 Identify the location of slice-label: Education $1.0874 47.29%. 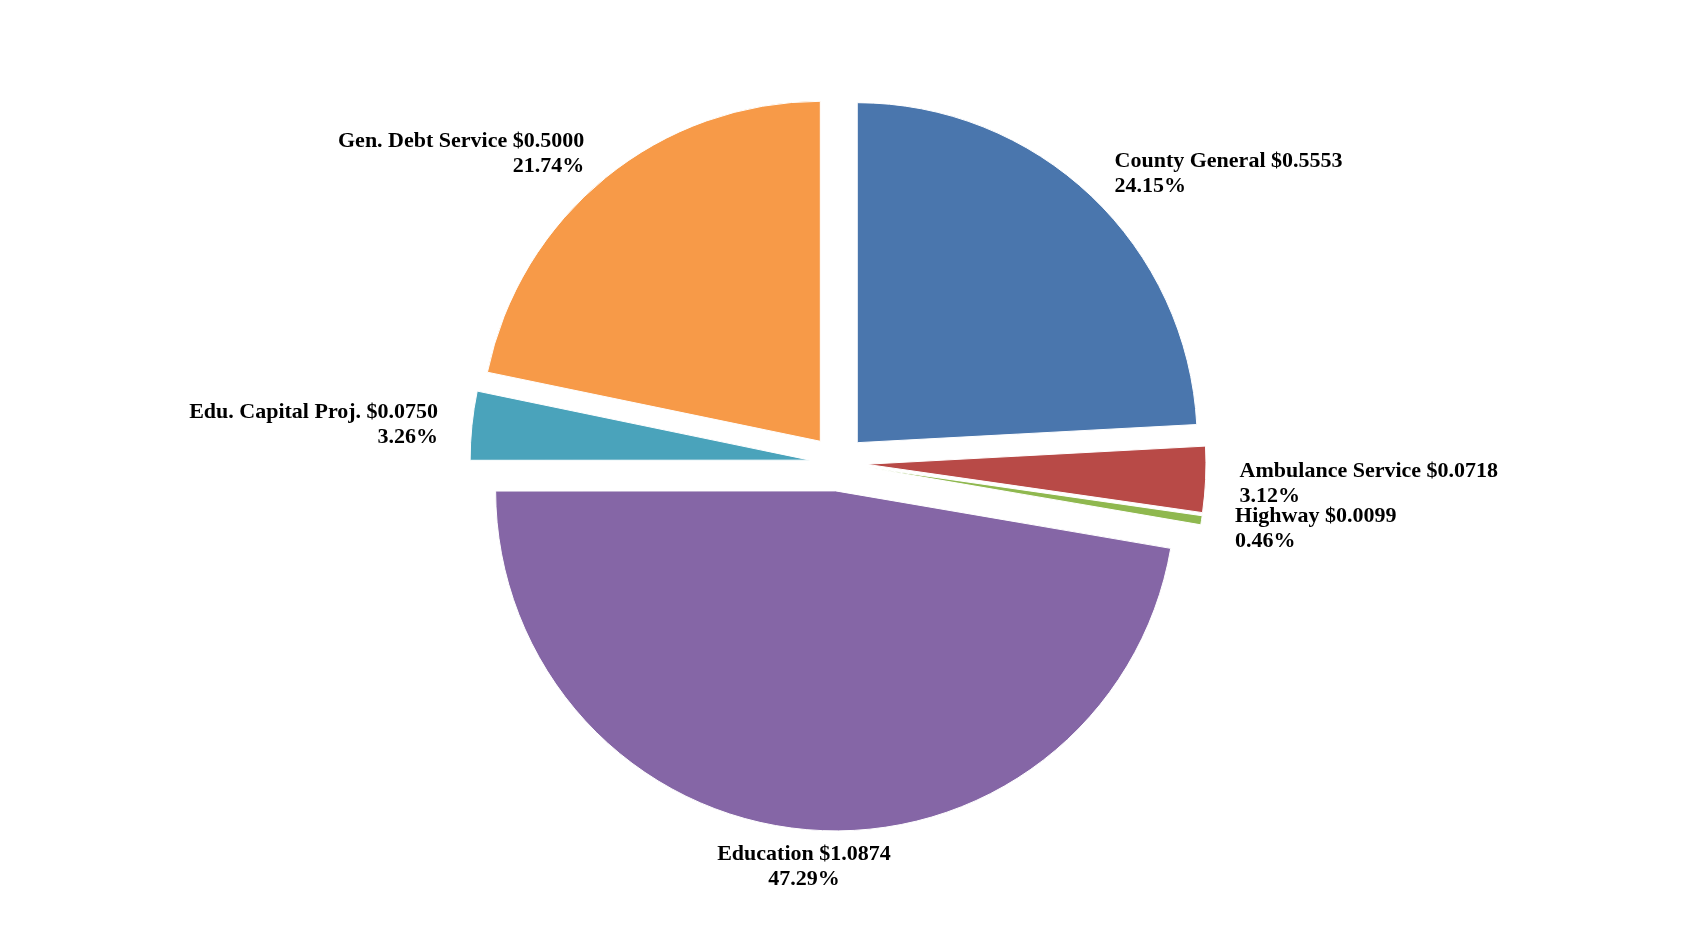
(804, 864).